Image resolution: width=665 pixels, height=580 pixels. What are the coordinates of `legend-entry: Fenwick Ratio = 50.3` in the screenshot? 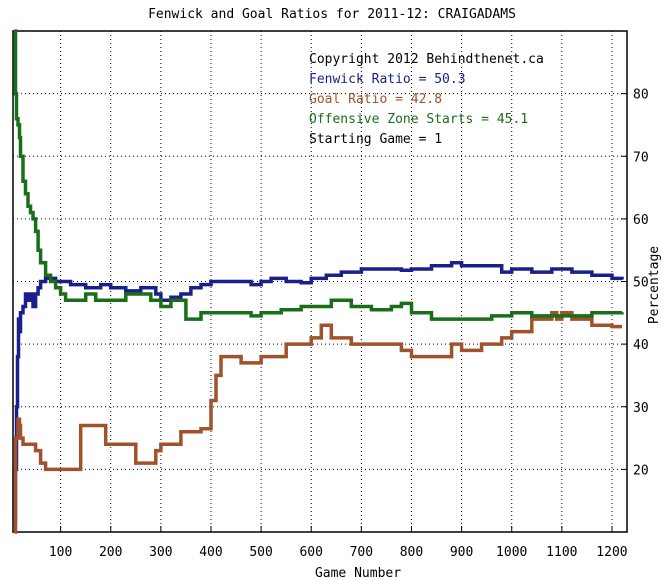 It's located at (387, 79).